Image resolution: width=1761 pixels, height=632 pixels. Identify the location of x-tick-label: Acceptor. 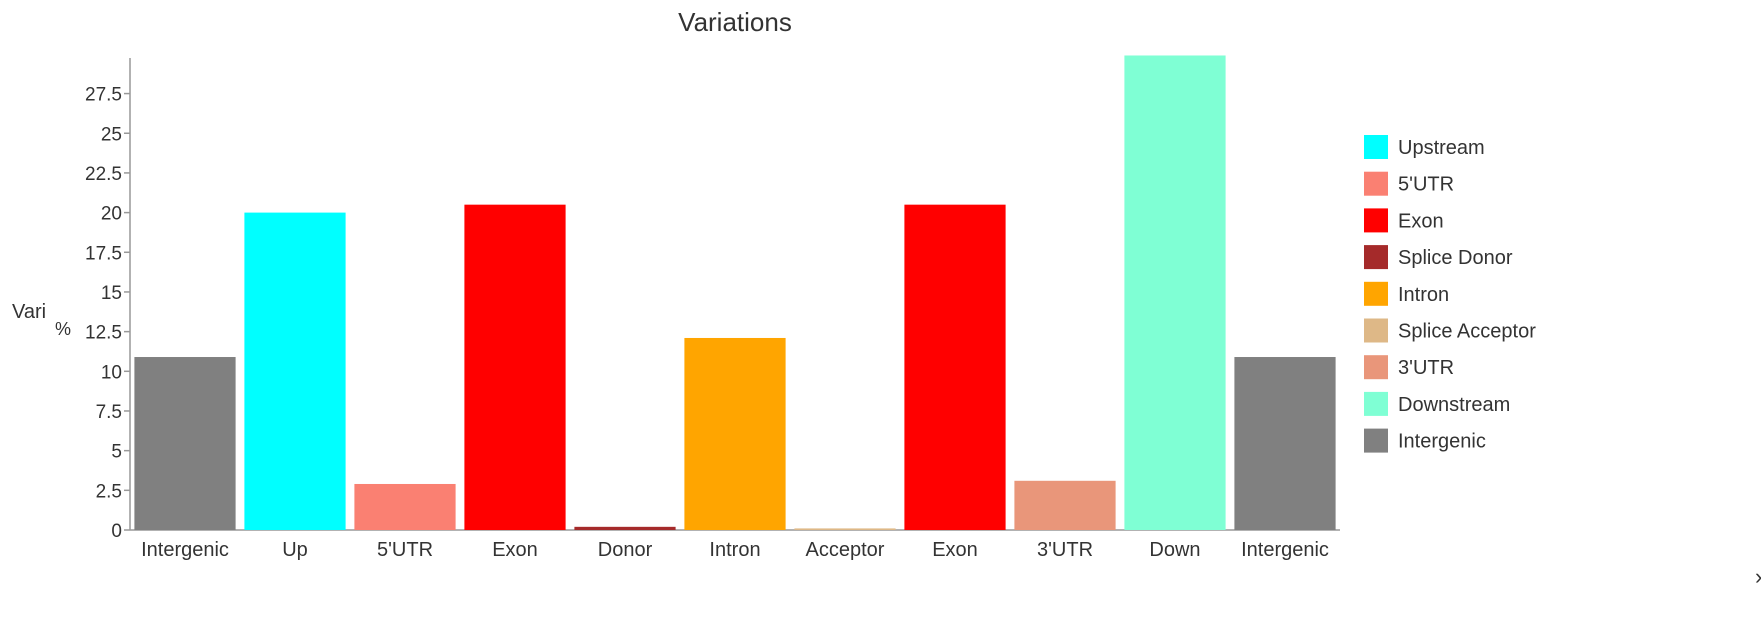
(845, 550).